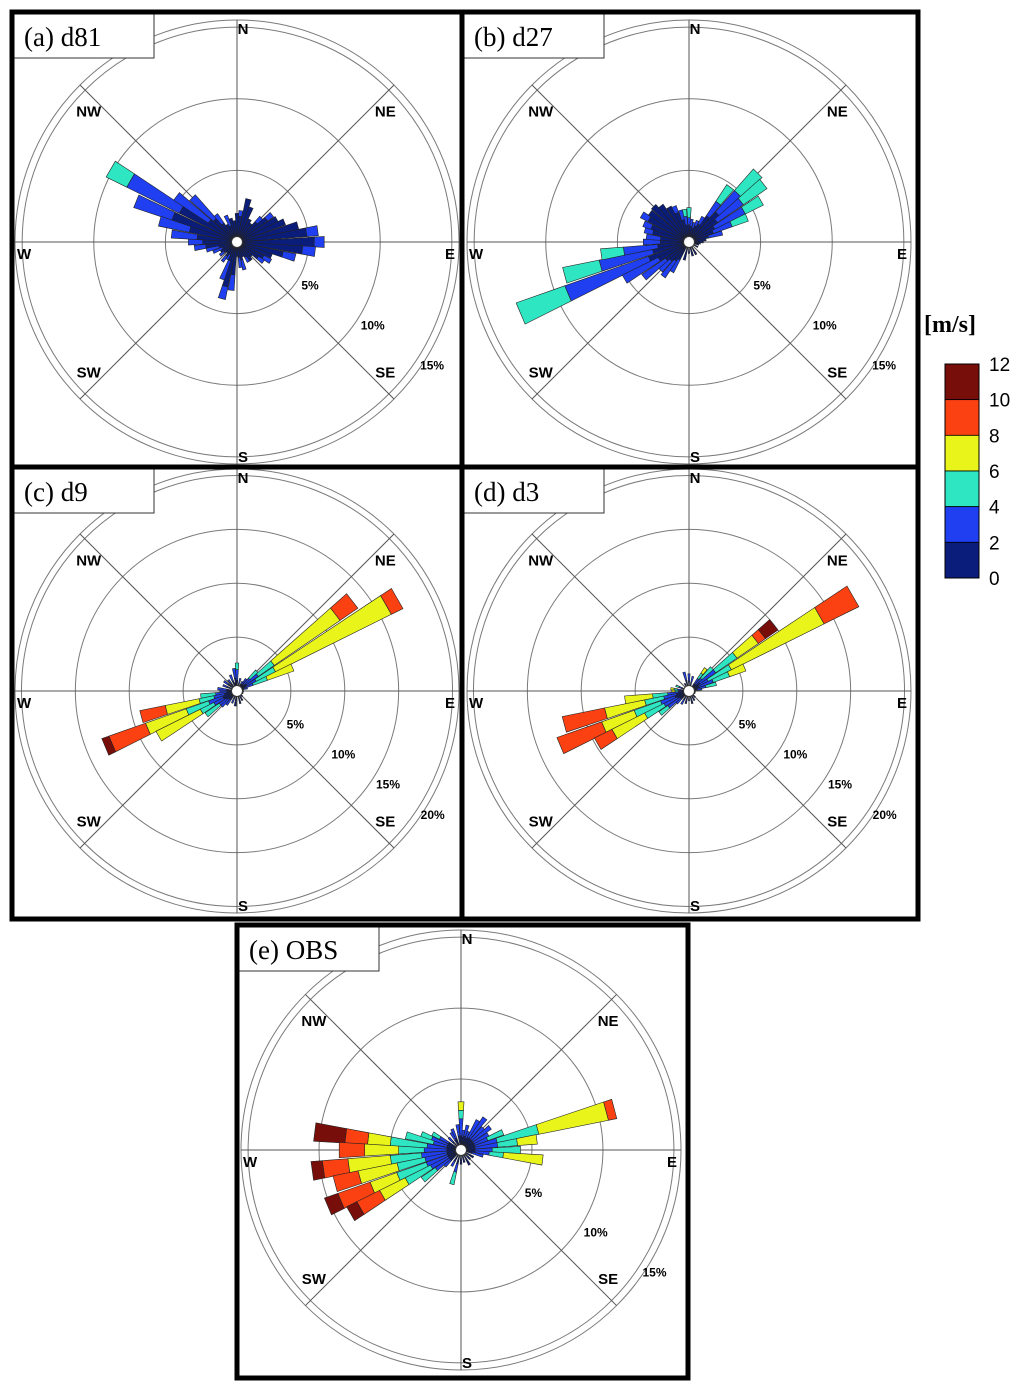 The width and height of the screenshot is (1024, 1391). What do you see at coordinates (994, 436) in the screenshot?
I see `colorbar-tick-label: 8` at bounding box center [994, 436].